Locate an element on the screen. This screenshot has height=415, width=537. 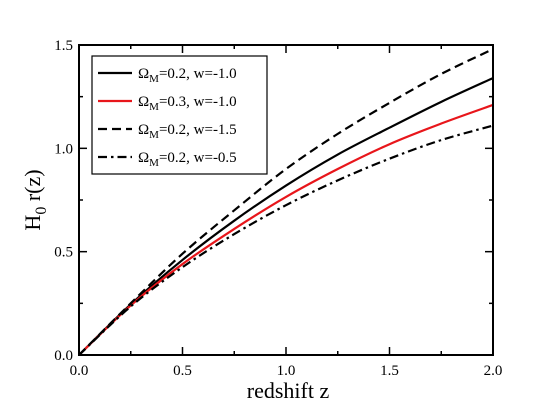
y-axis-label-rest: r(z) is located at coordinates (32, 187).